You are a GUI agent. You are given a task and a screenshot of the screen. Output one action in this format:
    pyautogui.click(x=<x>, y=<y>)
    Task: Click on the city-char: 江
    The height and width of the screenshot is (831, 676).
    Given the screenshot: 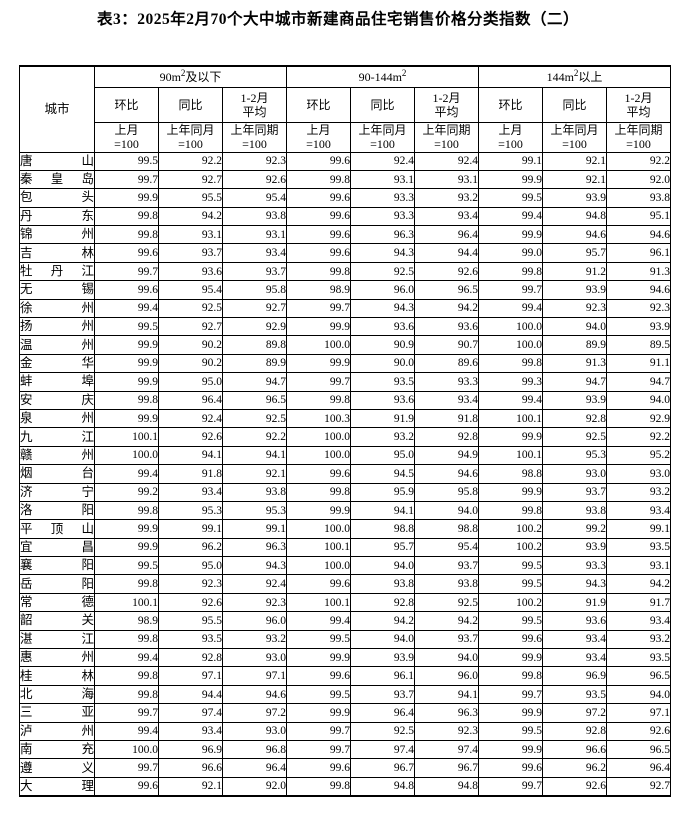 What is the action you would take?
    pyautogui.click(x=87, y=436)
    